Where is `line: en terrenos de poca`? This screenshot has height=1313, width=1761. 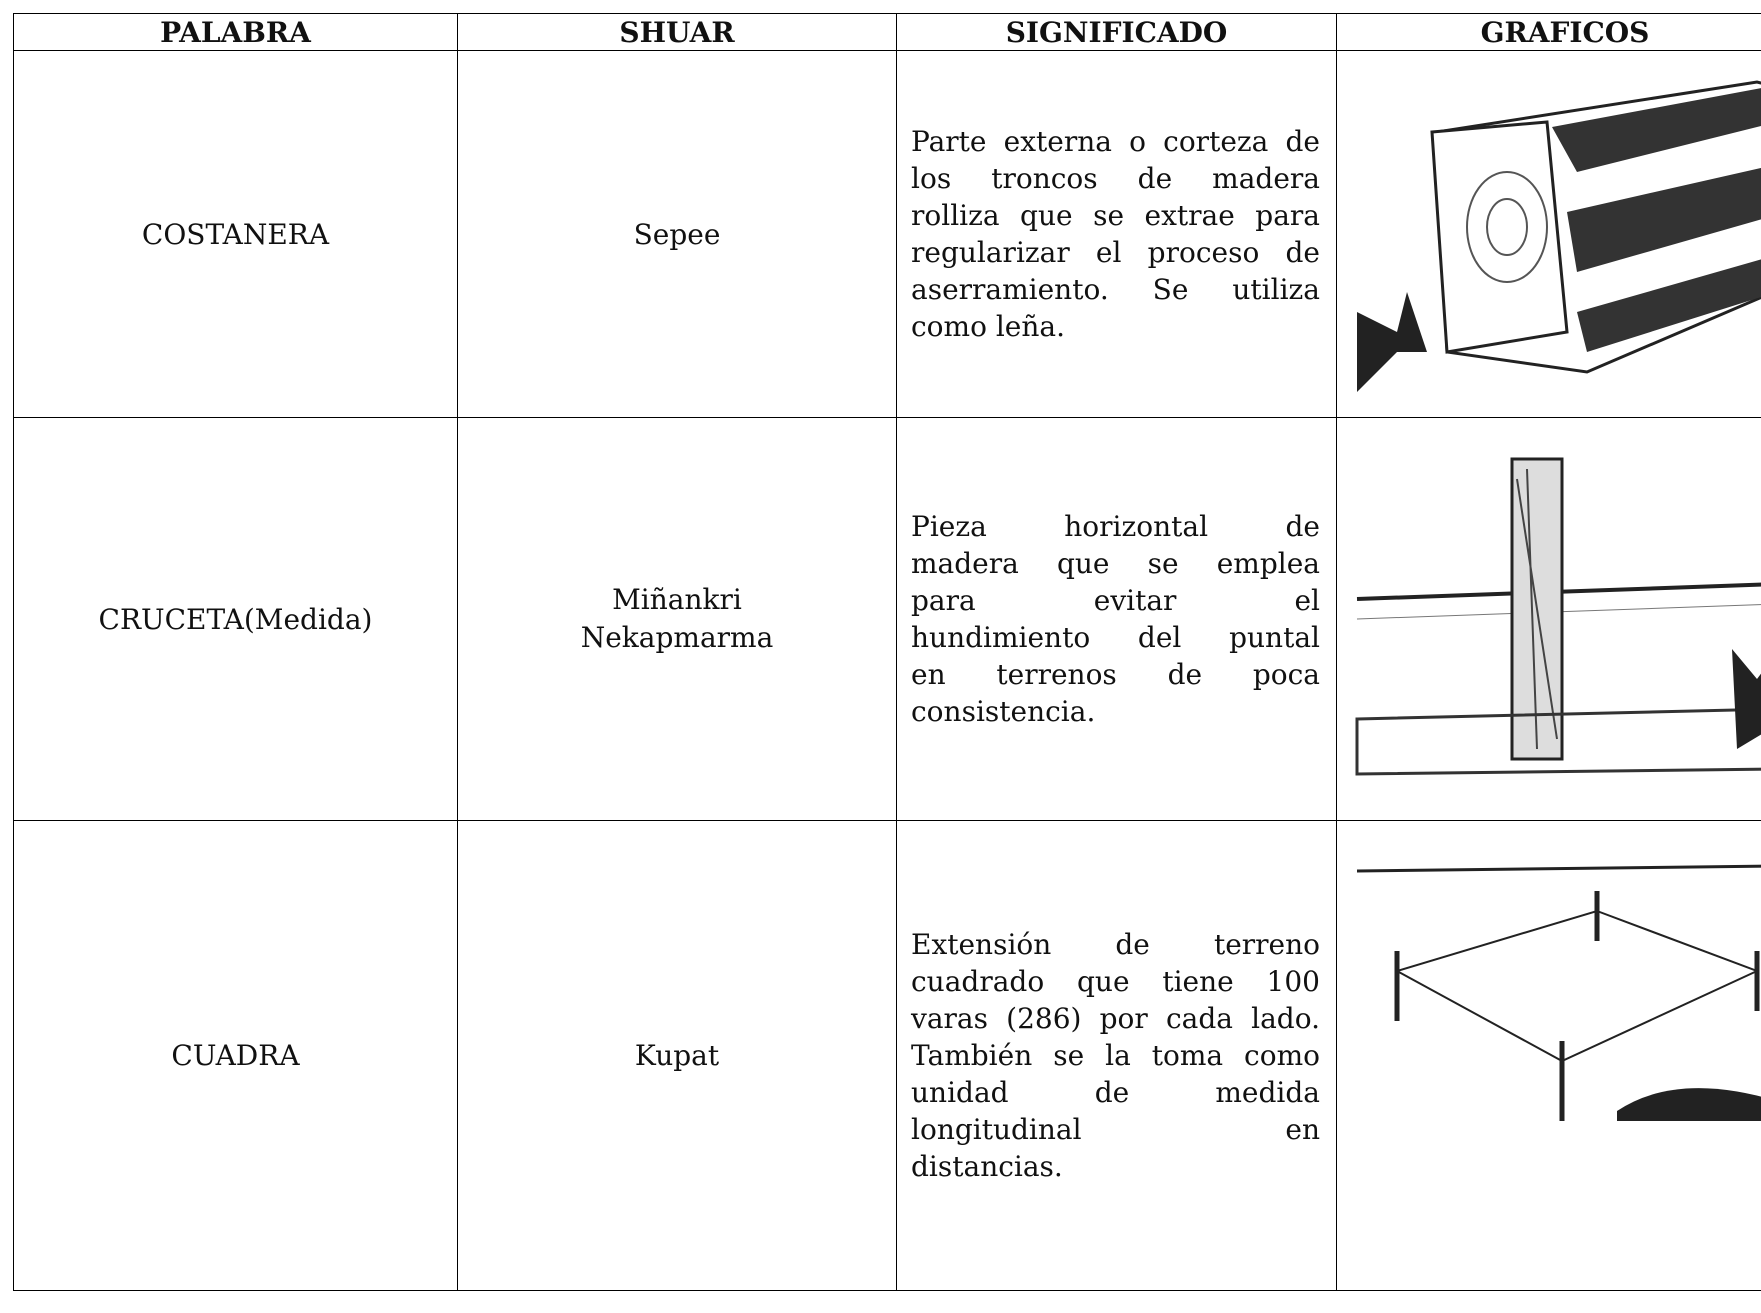
line: en terrenos de poca is located at coordinates (1115, 674).